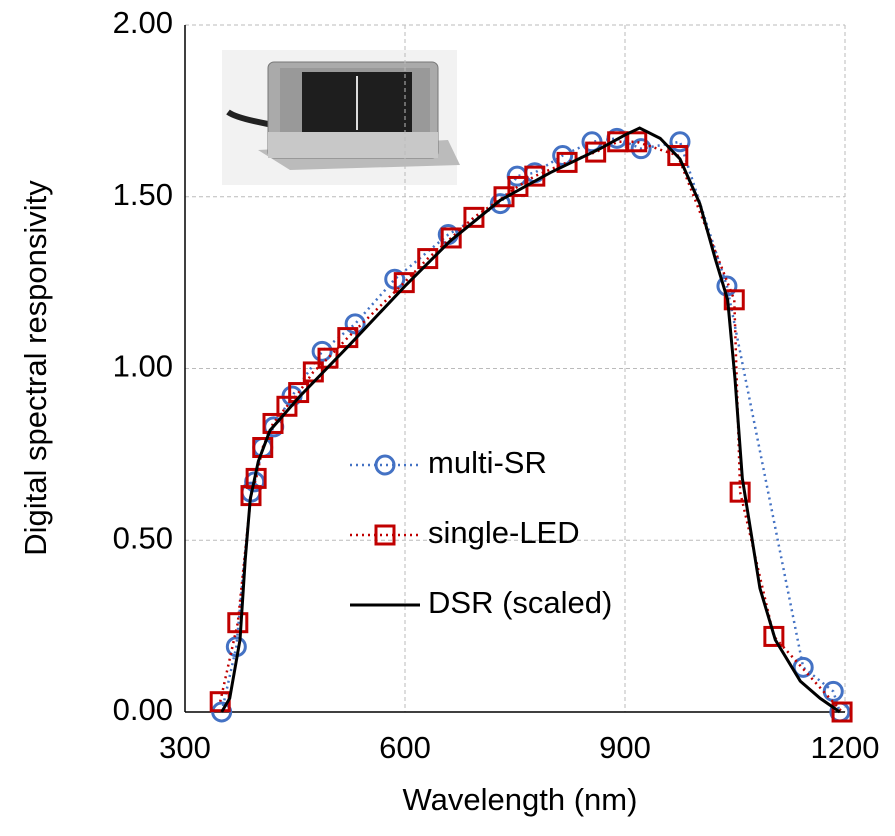  Describe the element at coordinates (405, 747) in the screenshot. I see `x-tick-label: 600` at that location.